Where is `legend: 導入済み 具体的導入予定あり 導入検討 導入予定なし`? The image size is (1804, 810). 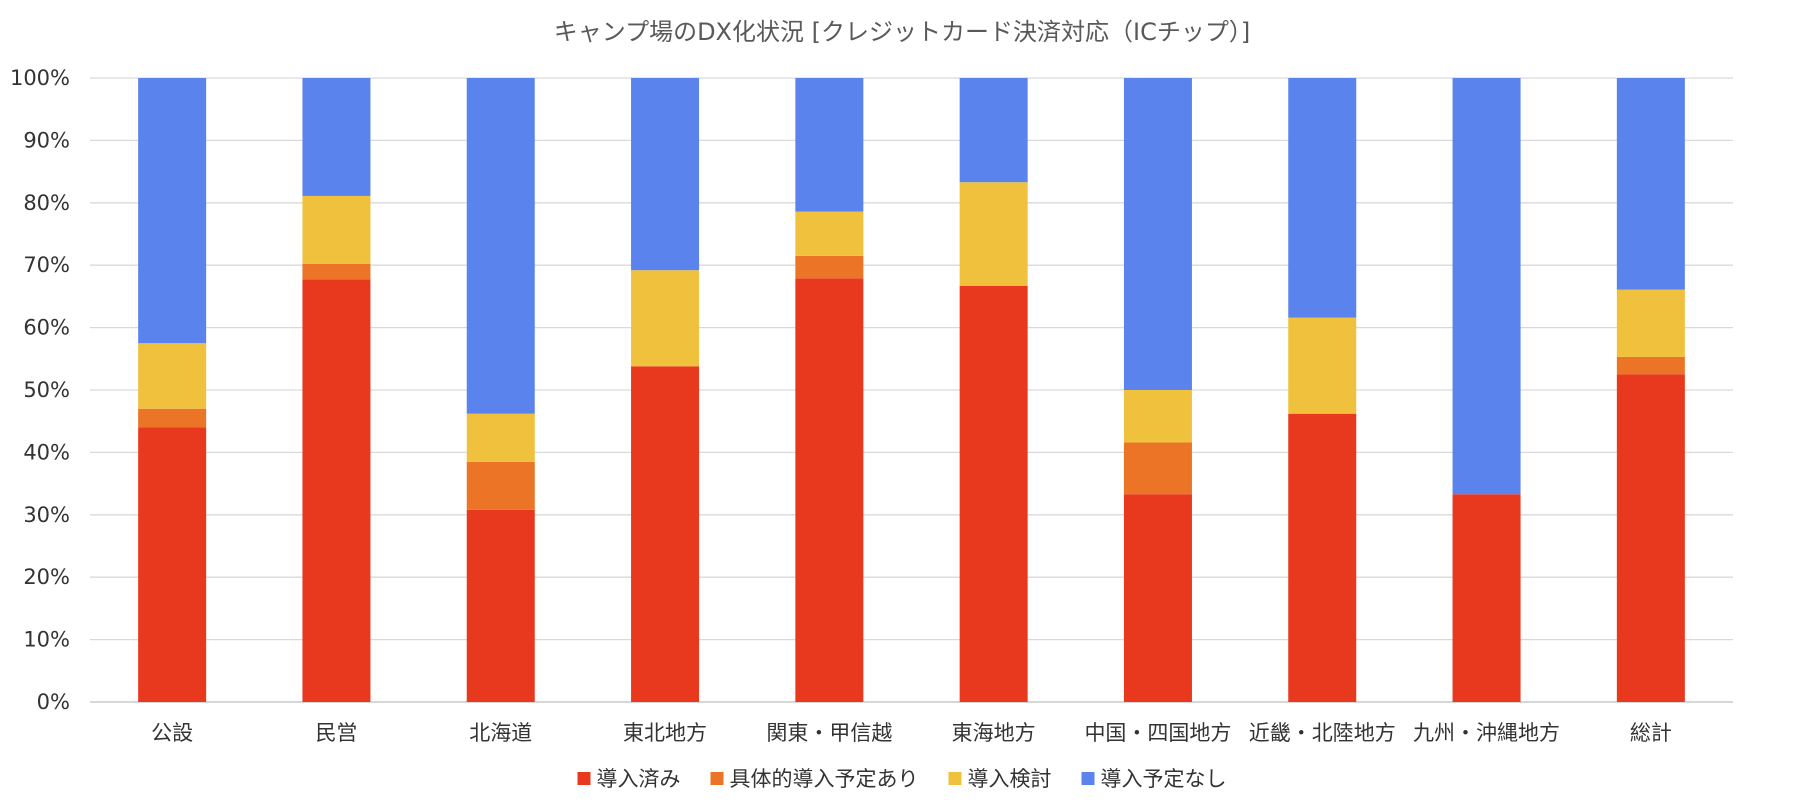 legend: 導入済み 具体的導入予定あり 導入検討 導入予定なし is located at coordinates (902, 779).